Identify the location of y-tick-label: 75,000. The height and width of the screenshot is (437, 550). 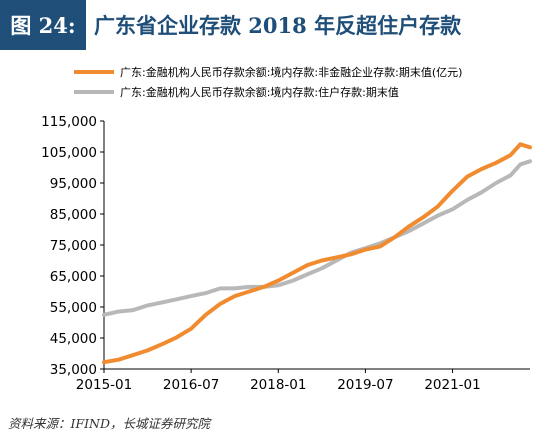
(73, 246).